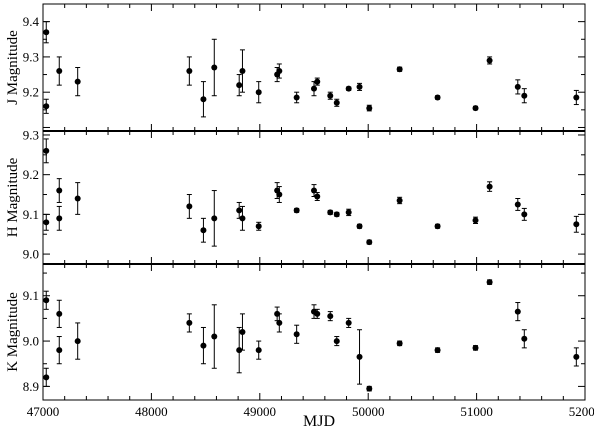 Image resolution: width=594 pixels, height=433 pixels. Describe the element at coordinates (319, 421) in the screenshot. I see `x-axis-label: MJD` at that location.